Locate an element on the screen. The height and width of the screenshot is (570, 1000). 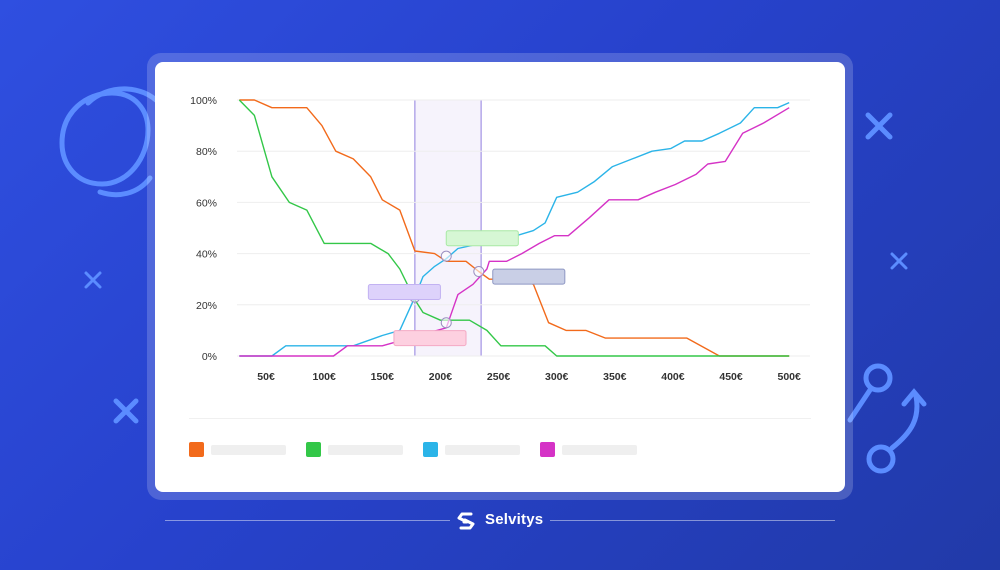
x-tick-label: 150€ is located at coordinates (383, 377).